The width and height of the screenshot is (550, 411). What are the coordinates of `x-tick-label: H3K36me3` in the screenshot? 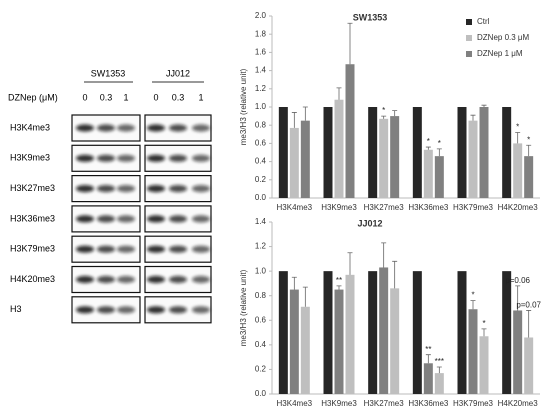 It's located at (428, 403).